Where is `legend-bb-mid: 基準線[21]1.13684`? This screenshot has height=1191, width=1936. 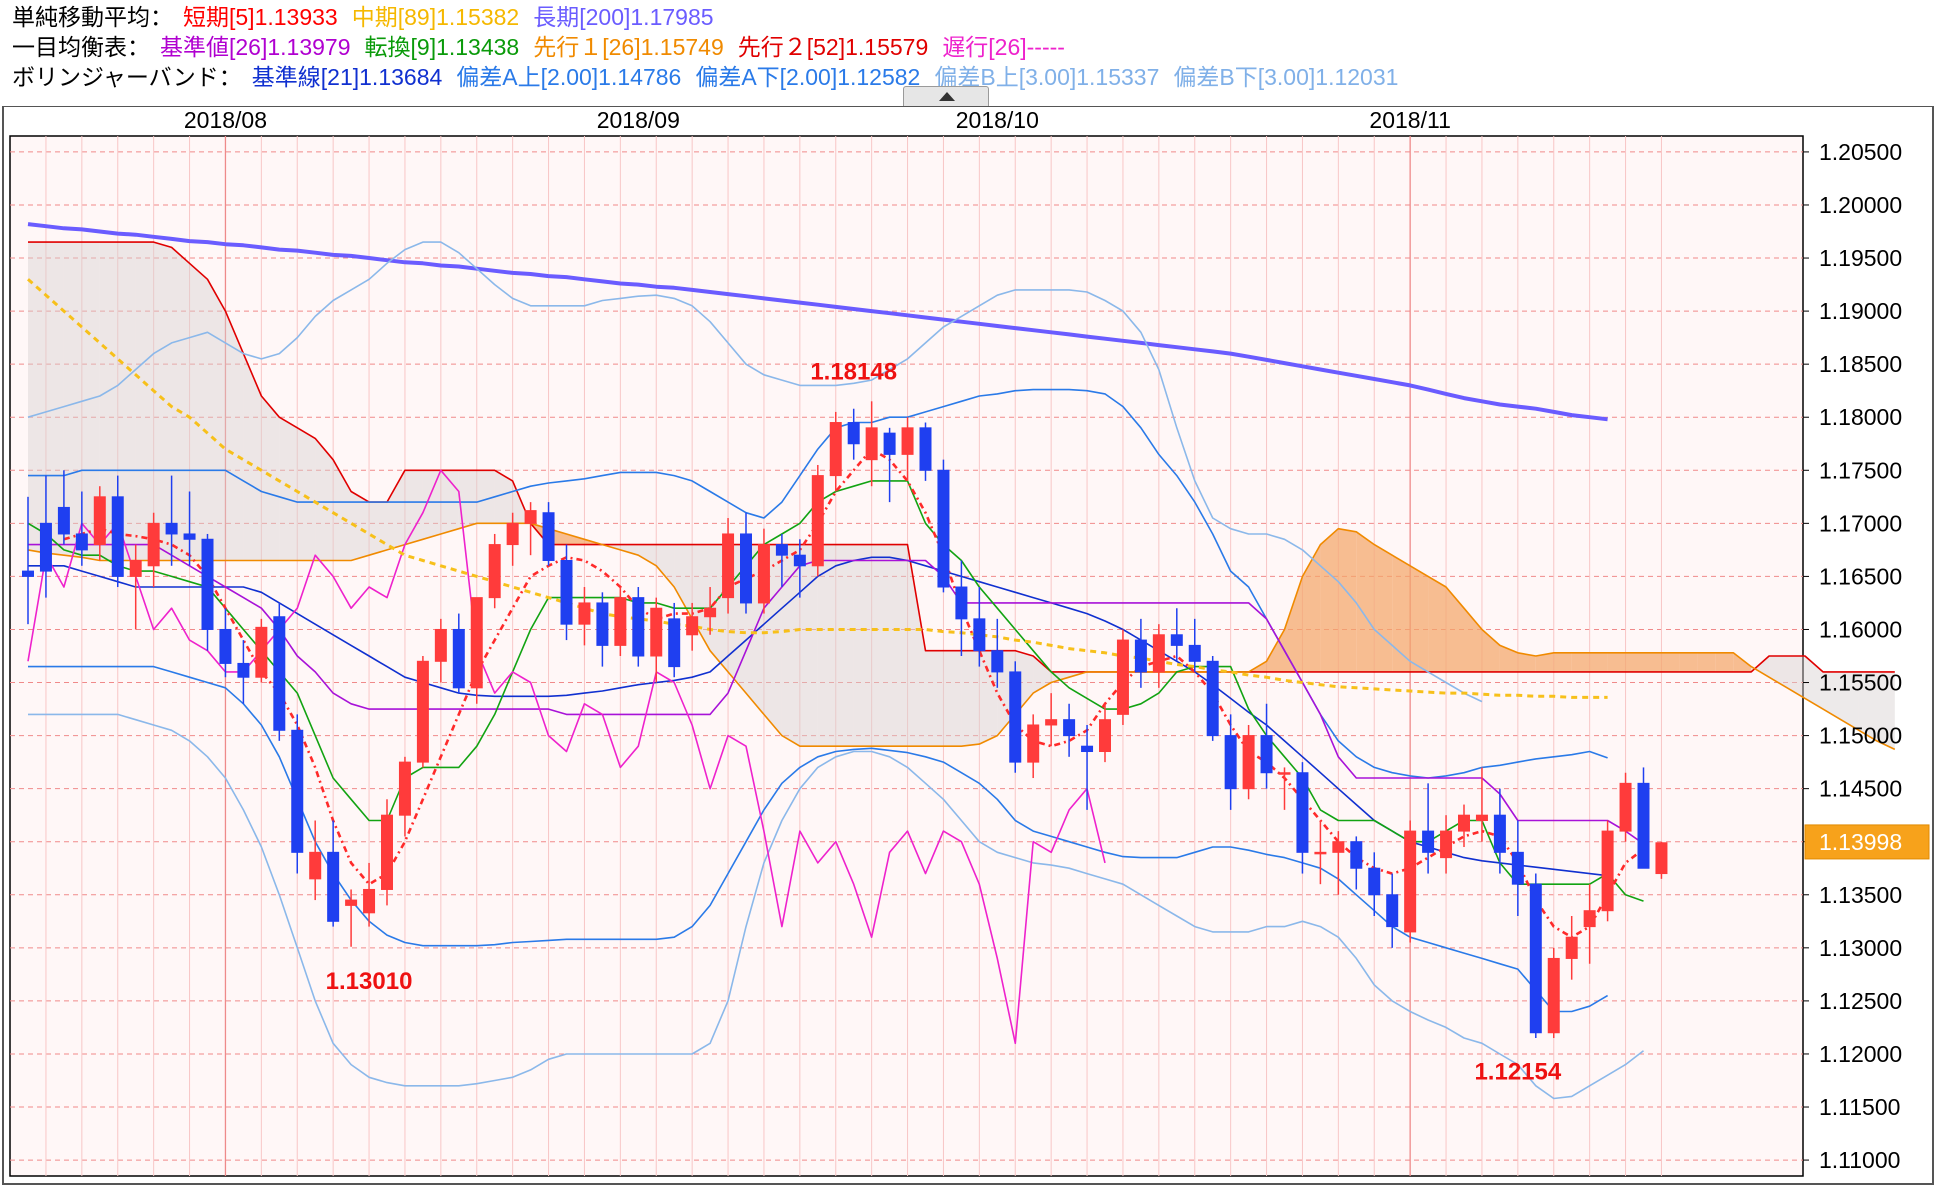 legend-bb-mid: 基準線[21]1.13684 is located at coordinates (347, 77).